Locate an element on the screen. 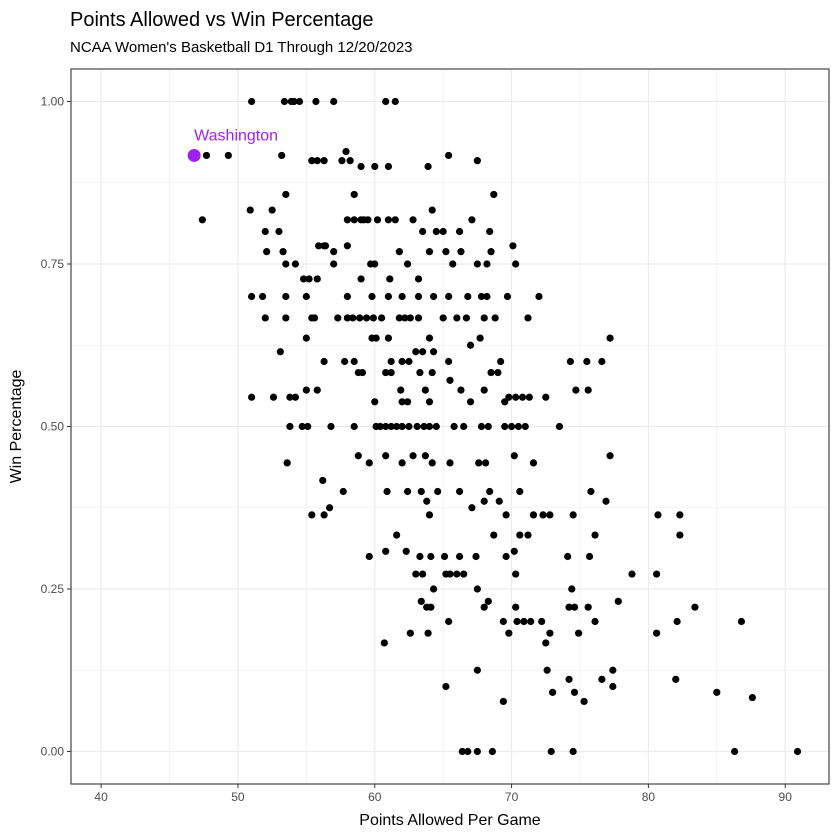 The width and height of the screenshot is (840, 840). x-tick-label: 80 is located at coordinates (649, 797).